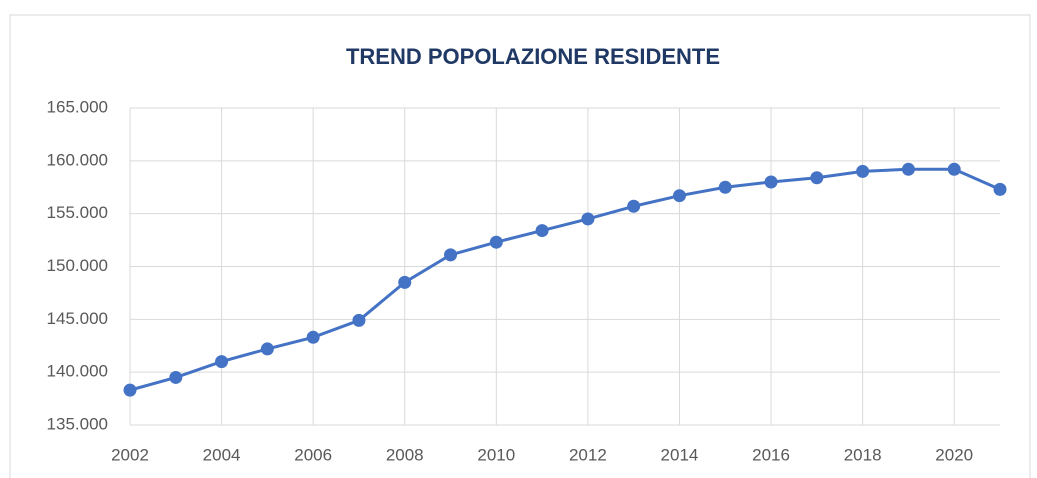 The width and height of the screenshot is (1037, 478). What do you see at coordinates (405, 454) in the screenshot?
I see `x-tick-label: 2008` at bounding box center [405, 454].